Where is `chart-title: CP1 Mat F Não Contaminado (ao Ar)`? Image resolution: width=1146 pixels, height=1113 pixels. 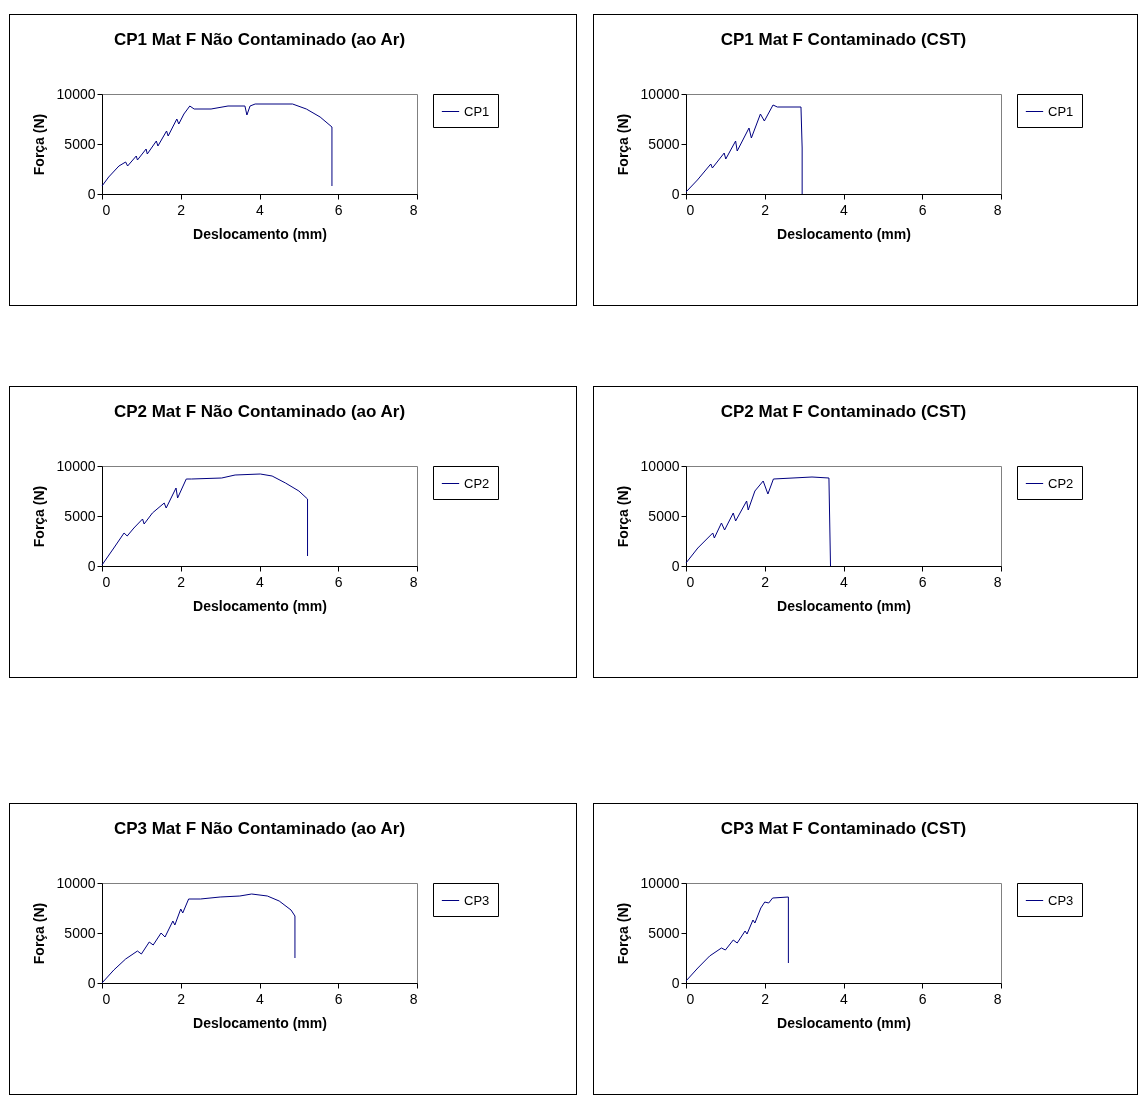 chart-title: CP1 Mat F Não Contaminado (ao Ar) is located at coordinates (259, 39).